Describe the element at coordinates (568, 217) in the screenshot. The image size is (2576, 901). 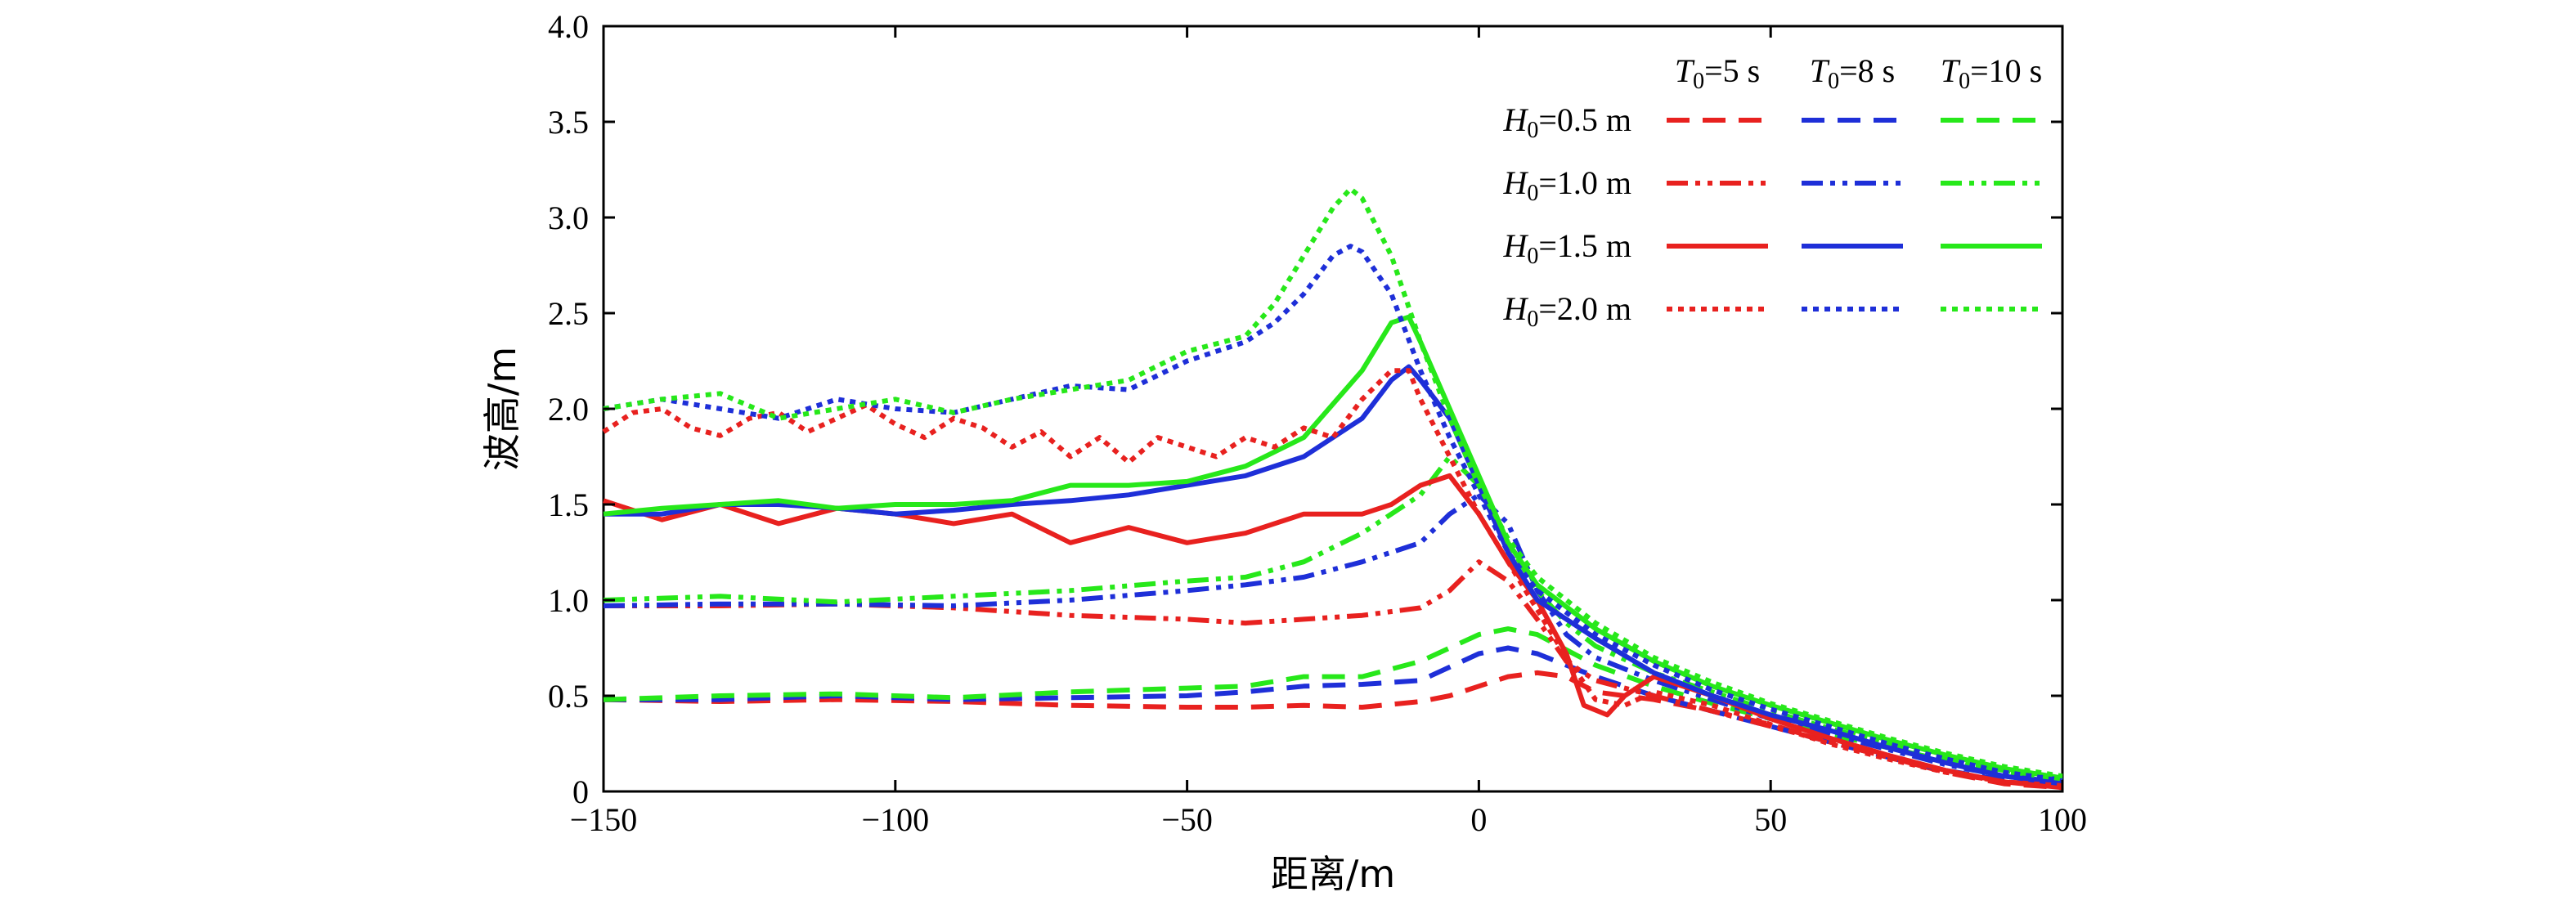
I see `y-tick-label: 3.0` at that location.